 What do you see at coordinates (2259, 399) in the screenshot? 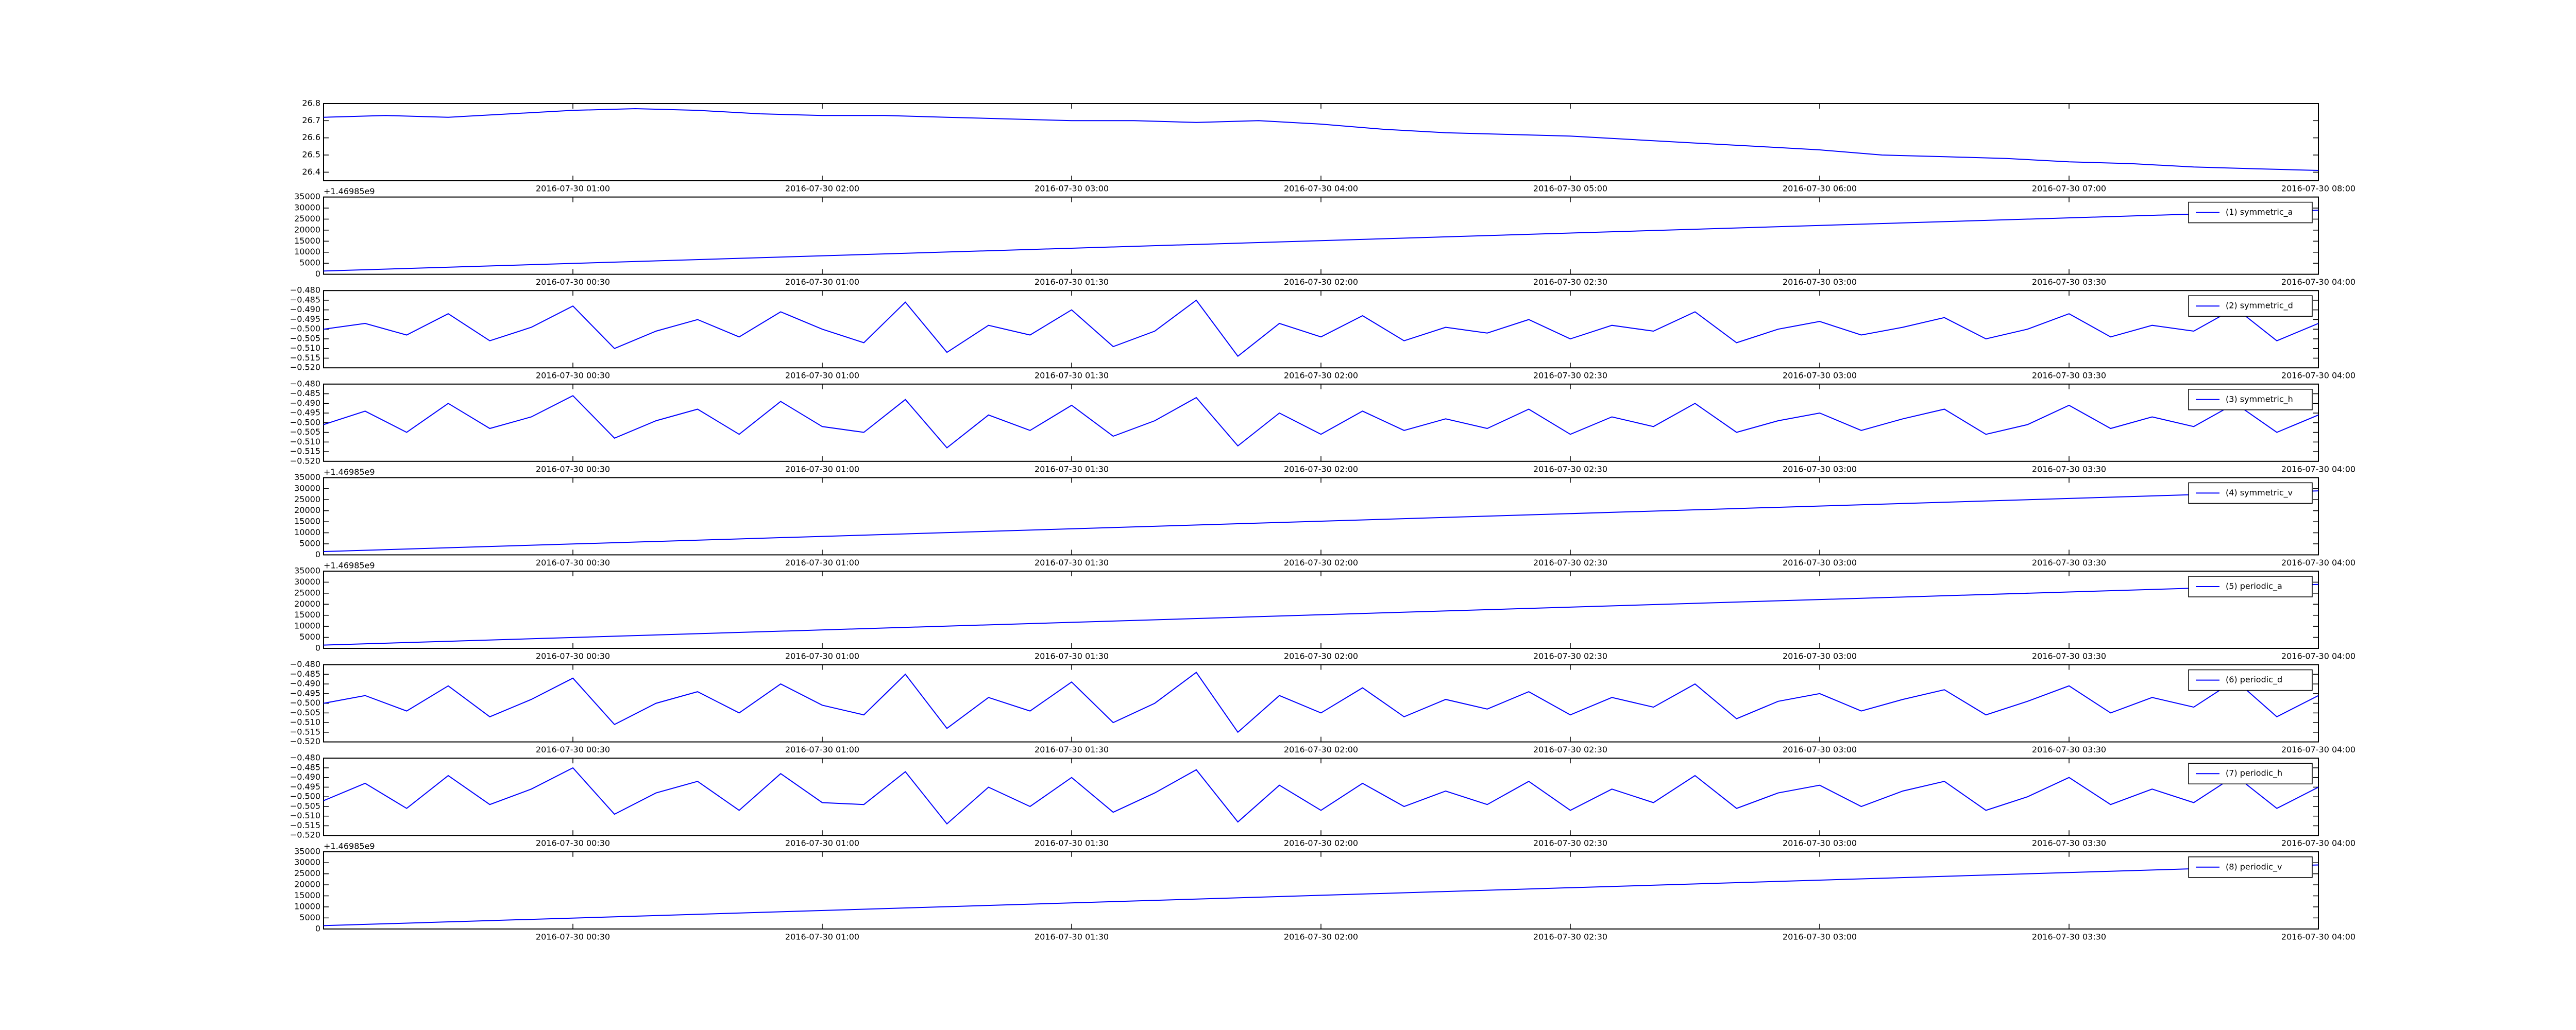
I see `legend-label: (3) symmetric_h` at bounding box center [2259, 399].